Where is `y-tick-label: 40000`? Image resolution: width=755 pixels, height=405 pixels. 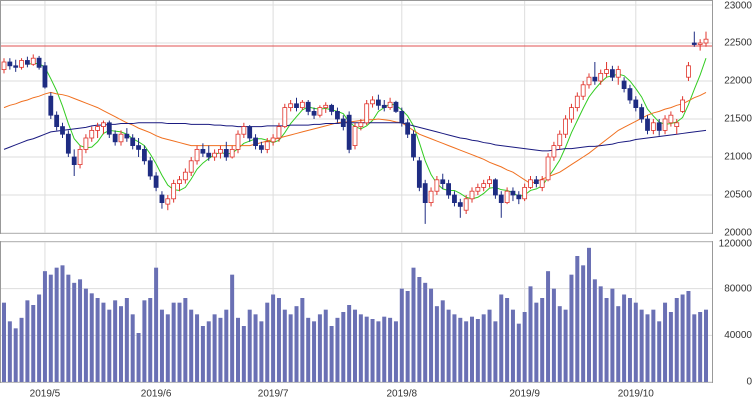
y-tick-label: 40000 is located at coordinates (738, 335).